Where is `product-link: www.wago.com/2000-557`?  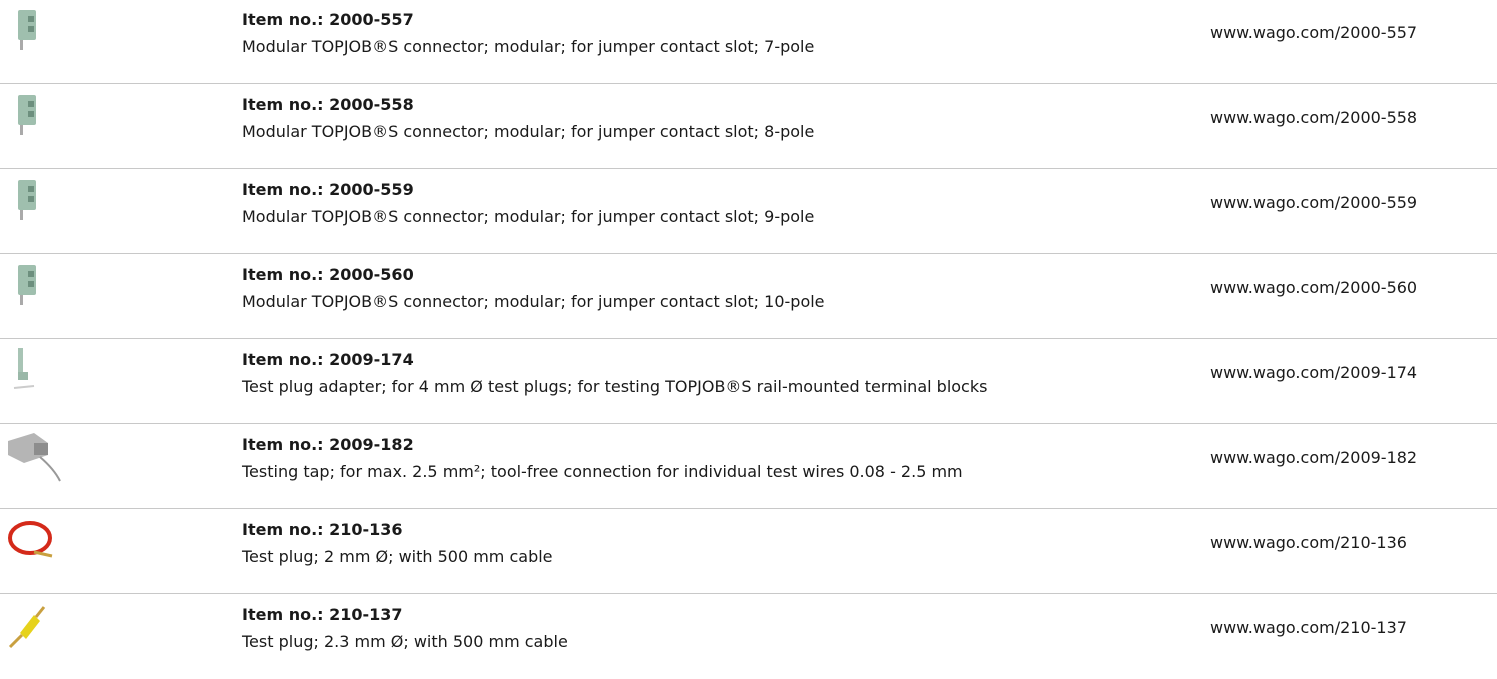 product-link: www.wago.com/2000-557 is located at coordinates (1314, 32).